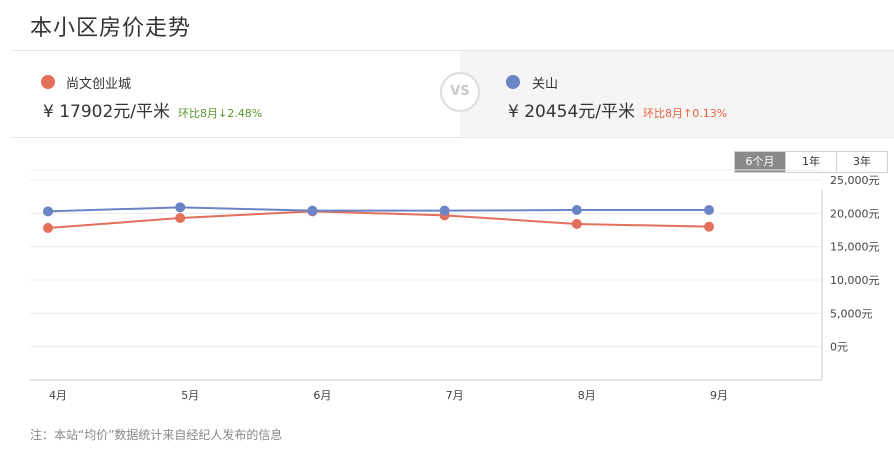 This screenshot has height=454, width=894. What do you see at coordinates (677, 94) in the screenshot?
I see `right-community-panel: 关山 ¥ 20454元/平米 环比8月↑0.13%` at bounding box center [677, 94].